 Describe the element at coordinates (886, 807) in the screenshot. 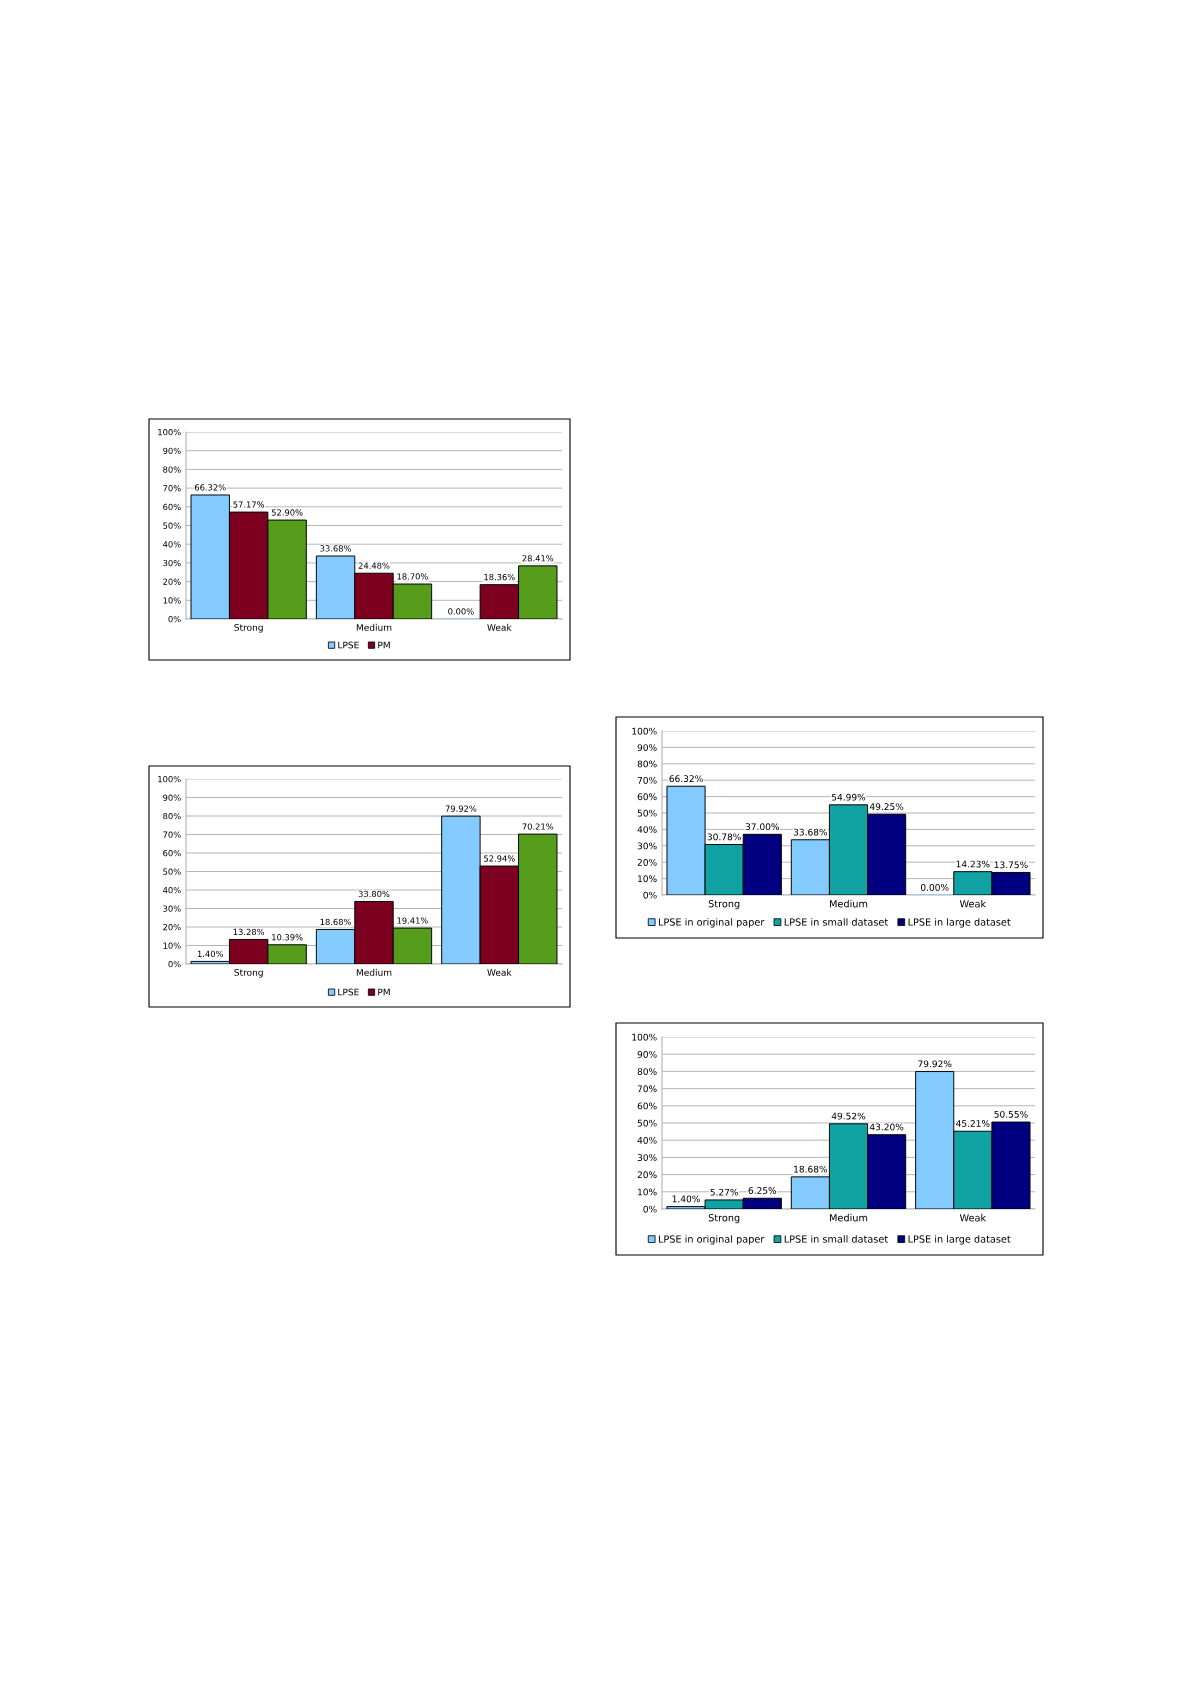

I see `data-label: 49.25%` at that location.